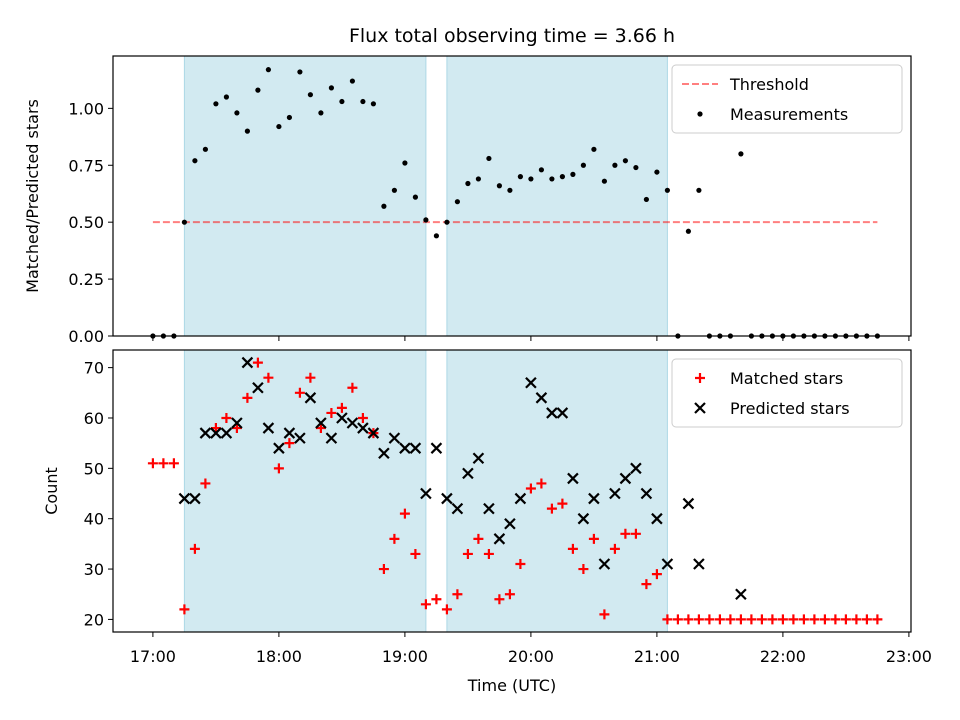 The image size is (960, 720). Describe the element at coordinates (32, 196) in the screenshot. I see `y-axis-label: Matched/Predicted stars` at that location.